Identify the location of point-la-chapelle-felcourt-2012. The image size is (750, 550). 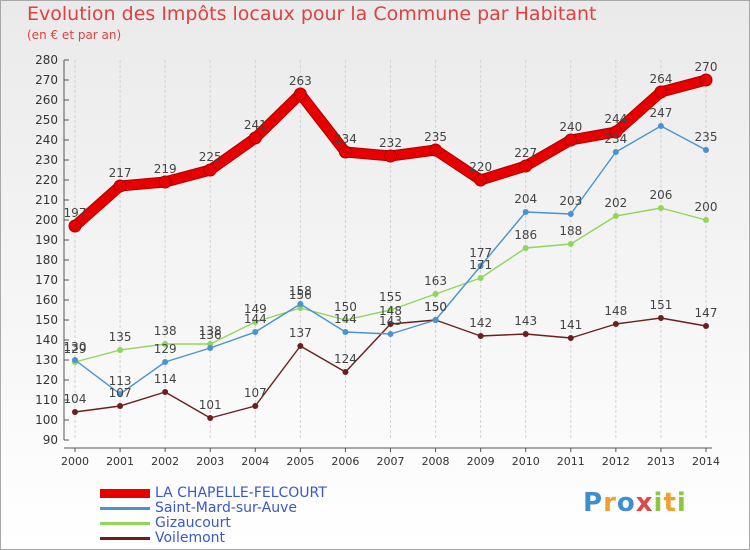
(616, 132).